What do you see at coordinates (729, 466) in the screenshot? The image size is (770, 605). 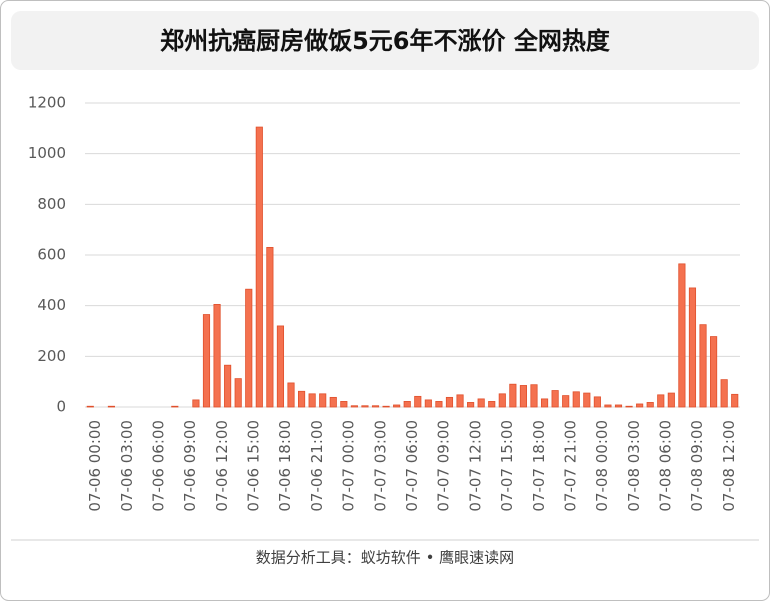 I see `x-tick-label: 07-08 12:00` at bounding box center [729, 466].